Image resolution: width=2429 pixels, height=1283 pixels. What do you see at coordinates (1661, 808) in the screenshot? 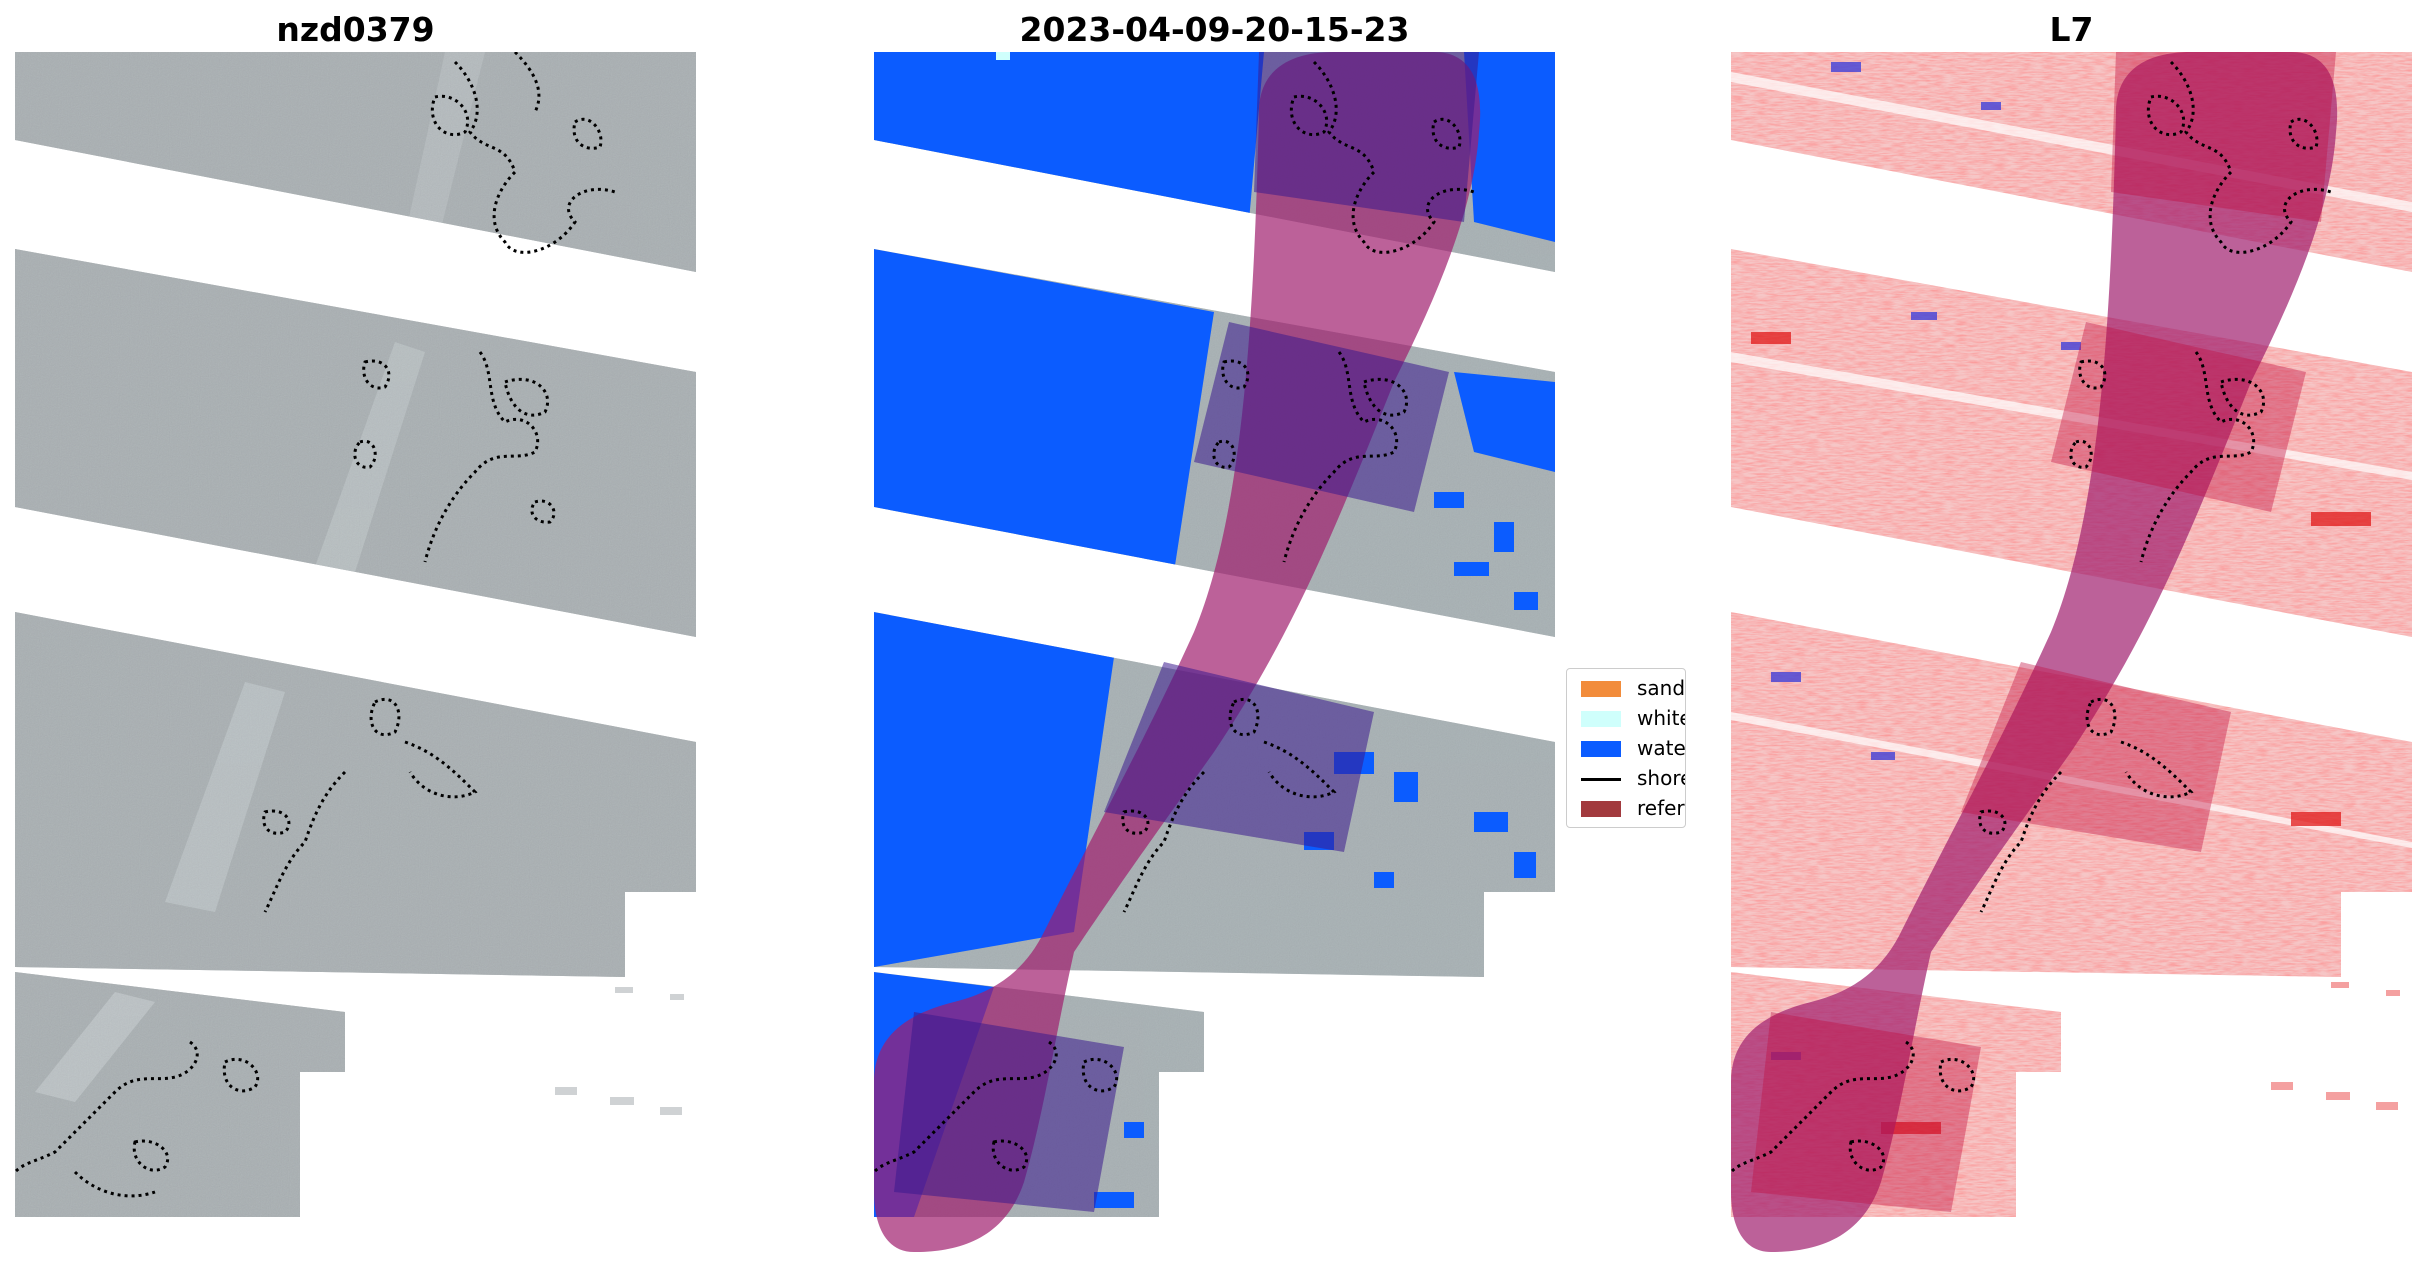
I see `legend-label-reference: reference` at bounding box center [1661, 808].